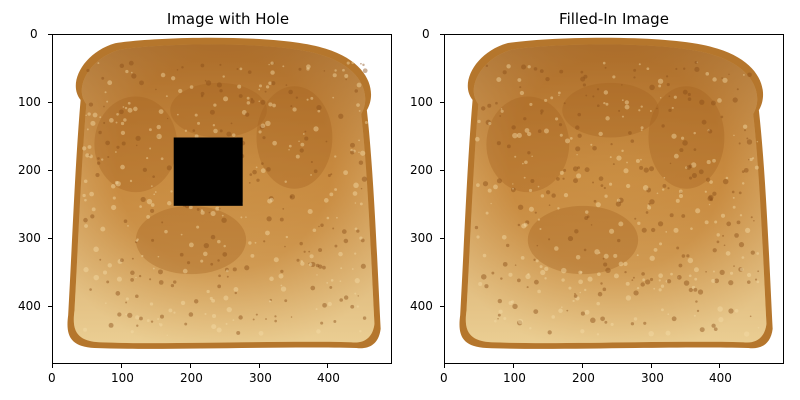 Image resolution: width=800 pixels, height=400 pixels. Describe the element at coordinates (614, 19) in the screenshot. I see `right-panel-title: Filled-In Image` at that location.